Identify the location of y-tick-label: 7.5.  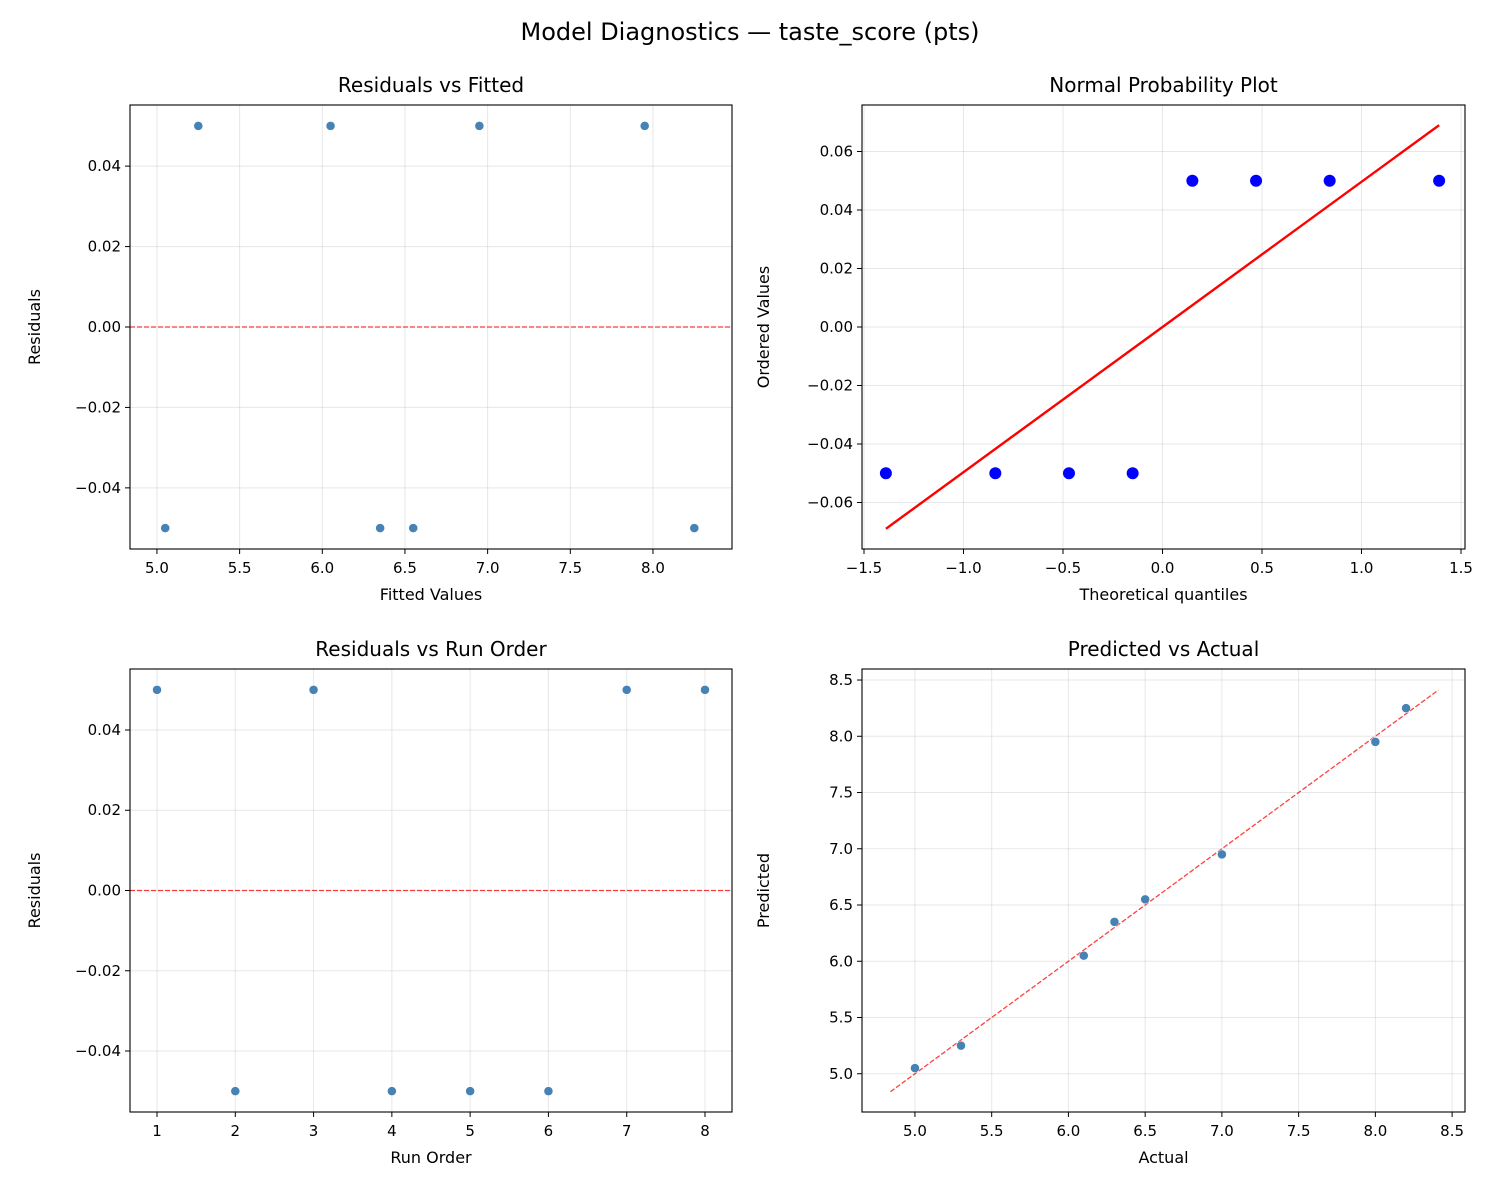
(841, 793).